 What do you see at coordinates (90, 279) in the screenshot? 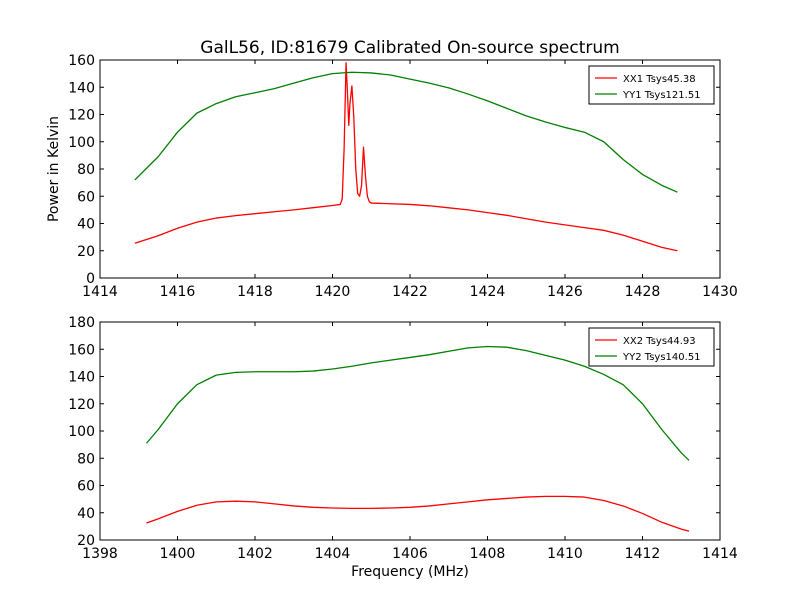
I see `y-tick-label: 0` at bounding box center [90, 279].